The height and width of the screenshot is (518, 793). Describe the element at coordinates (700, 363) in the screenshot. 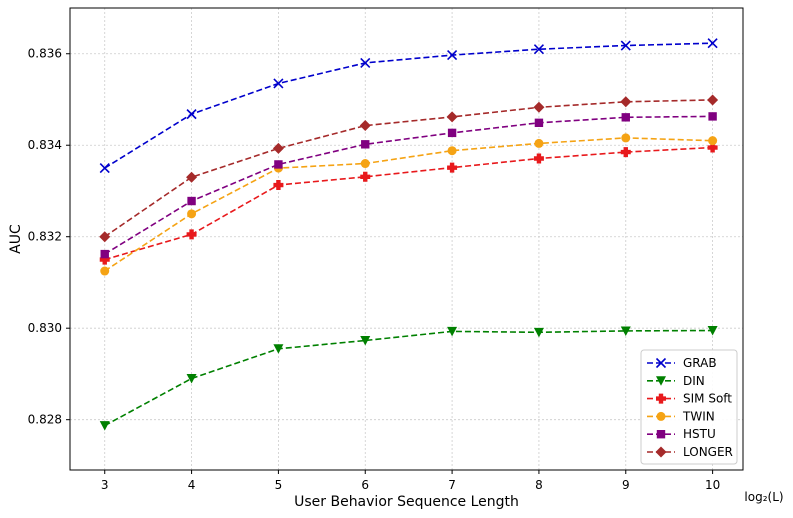

I see `legend-label: GRAB` at that location.